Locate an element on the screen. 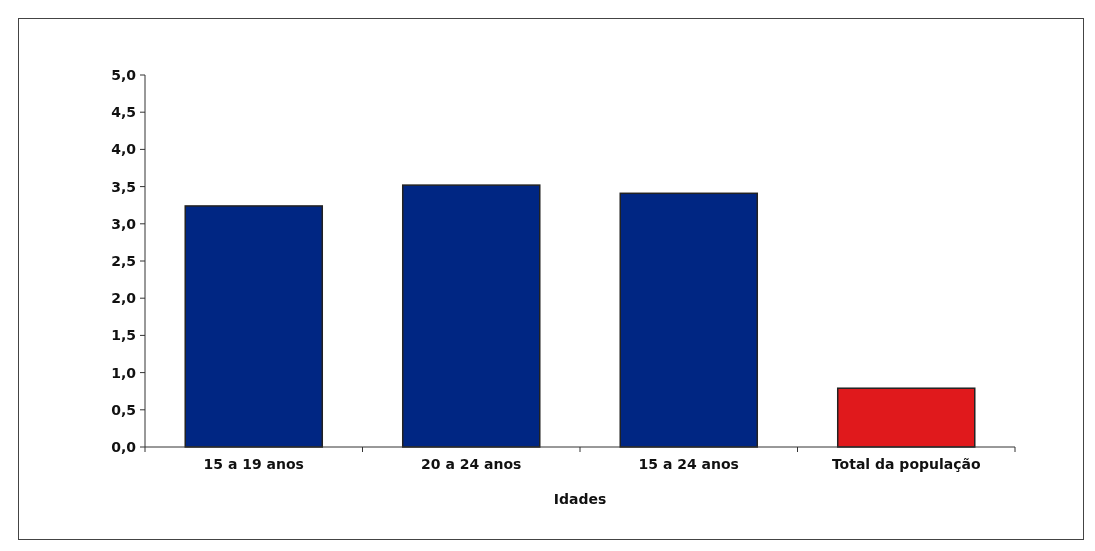  y-tick-label: 0,5 is located at coordinates (123, 409).